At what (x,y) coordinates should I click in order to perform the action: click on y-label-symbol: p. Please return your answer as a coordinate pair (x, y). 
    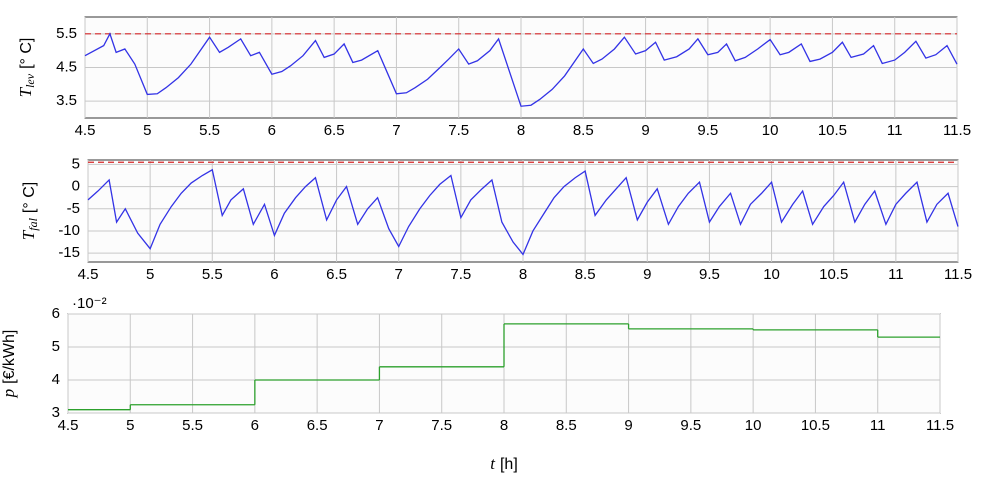
    Looking at the image, I should click on (9, 394).